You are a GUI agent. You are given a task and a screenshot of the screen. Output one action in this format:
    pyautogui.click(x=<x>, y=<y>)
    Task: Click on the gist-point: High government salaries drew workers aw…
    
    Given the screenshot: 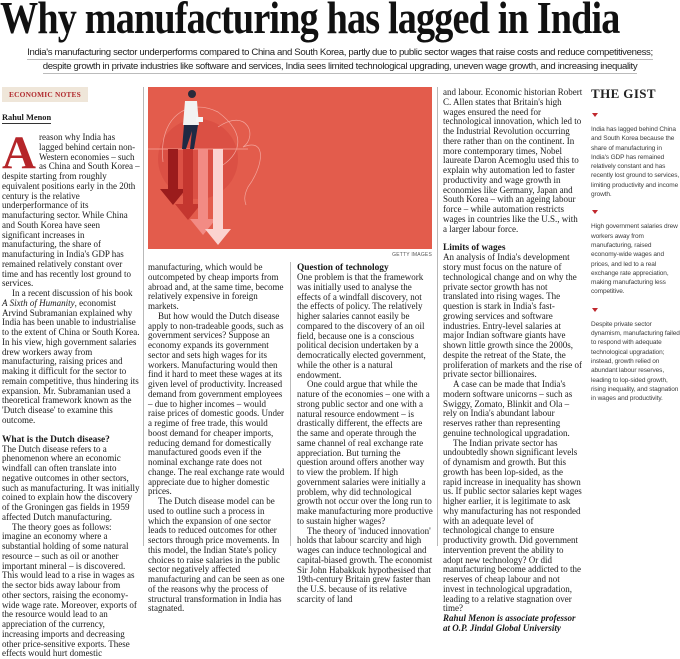 What is the action you would take?
    pyautogui.click(x=635, y=259)
    